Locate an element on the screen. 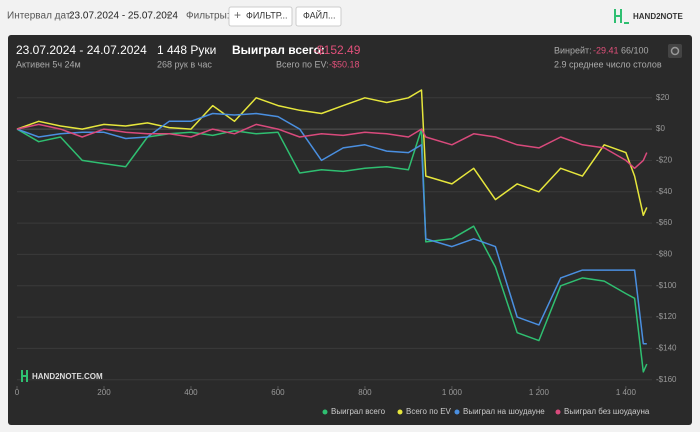 The height and width of the screenshot is (432, 700). x-tick-label: 800 is located at coordinates (365, 392).